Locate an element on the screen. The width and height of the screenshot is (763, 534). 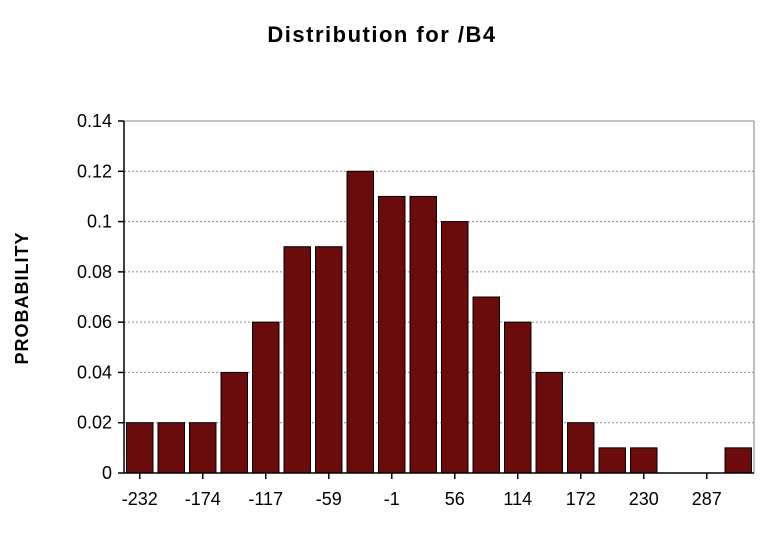
x-tick-label: -59 is located at coordinates (329, 499).